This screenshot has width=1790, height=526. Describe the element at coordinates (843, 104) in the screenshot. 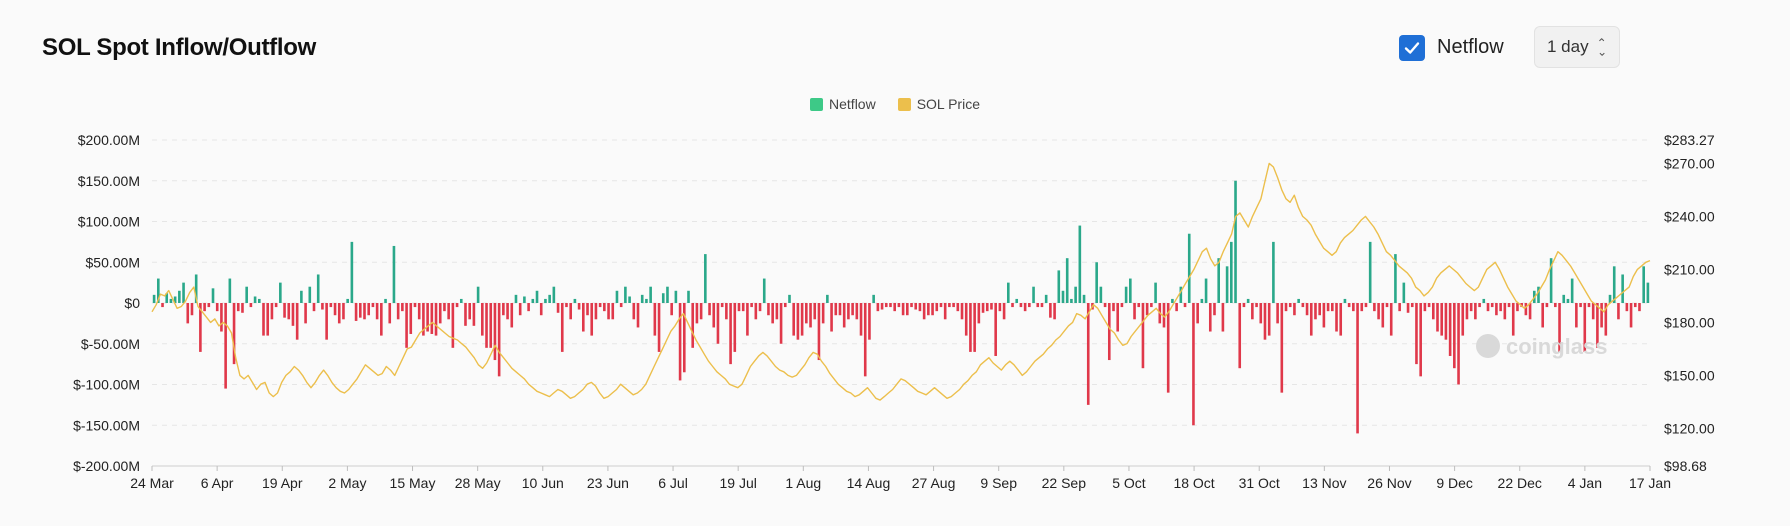

I see `legend-item-netflow: Netflow` at that location.